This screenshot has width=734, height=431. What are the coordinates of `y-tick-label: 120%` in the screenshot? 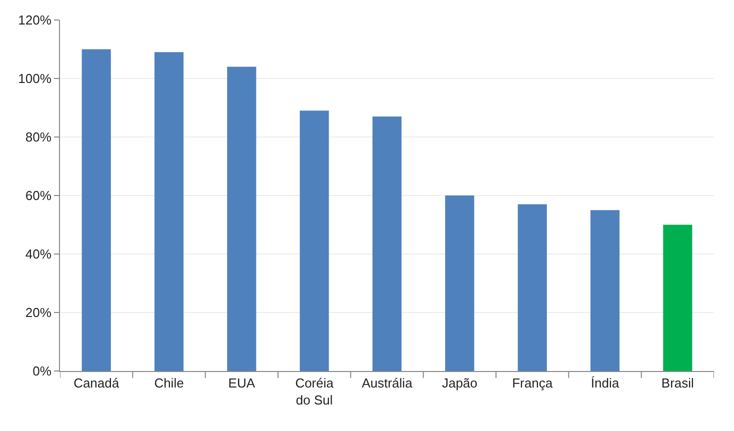 It's located at (35, 20).